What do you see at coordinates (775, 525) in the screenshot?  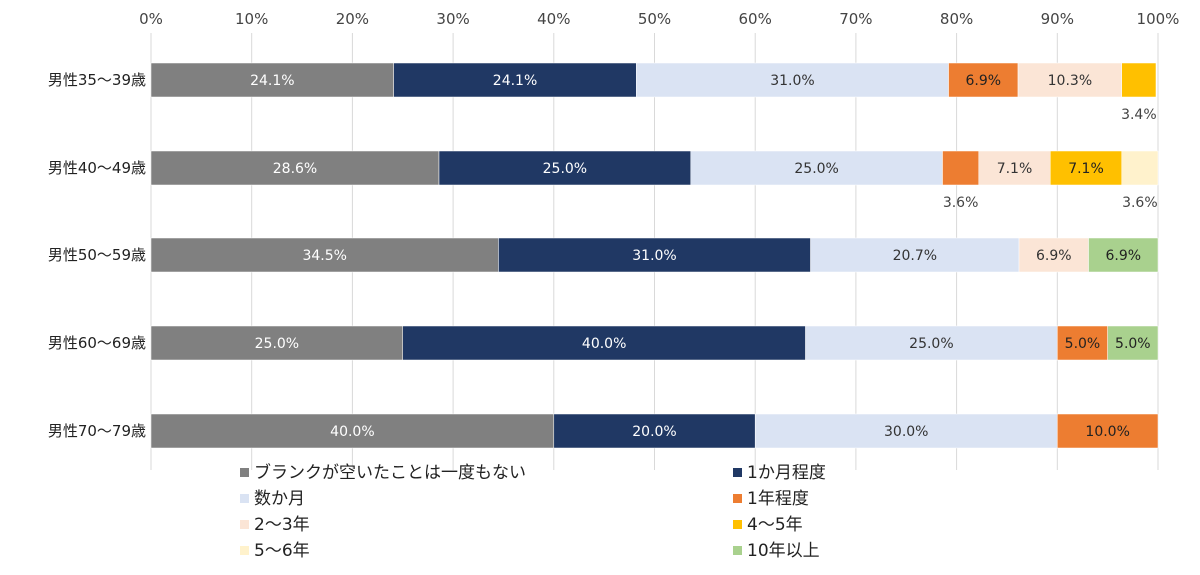 I see `legend-label: 4～5年` at bounding box center [775, 525].